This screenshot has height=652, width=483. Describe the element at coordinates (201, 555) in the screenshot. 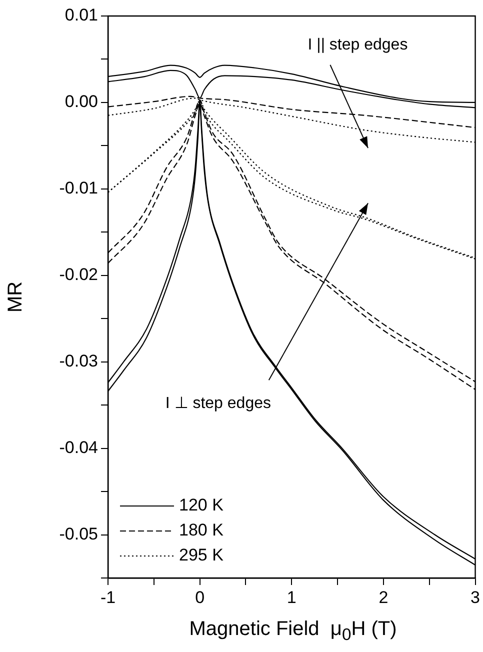

I see `legend-label: 295 K` at that location.